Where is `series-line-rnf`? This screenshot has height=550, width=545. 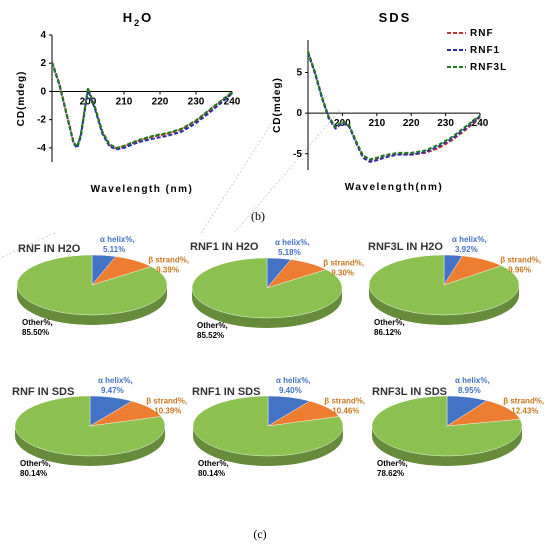 series-line-rnf is located at coordinates (394, 106).